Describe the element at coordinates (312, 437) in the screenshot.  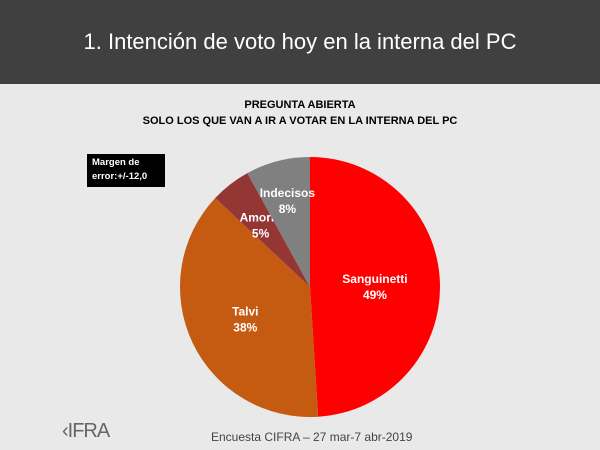
I see `source-footer: Encuesta CIFRA – 27 mar-7 abr-2019` at that location.